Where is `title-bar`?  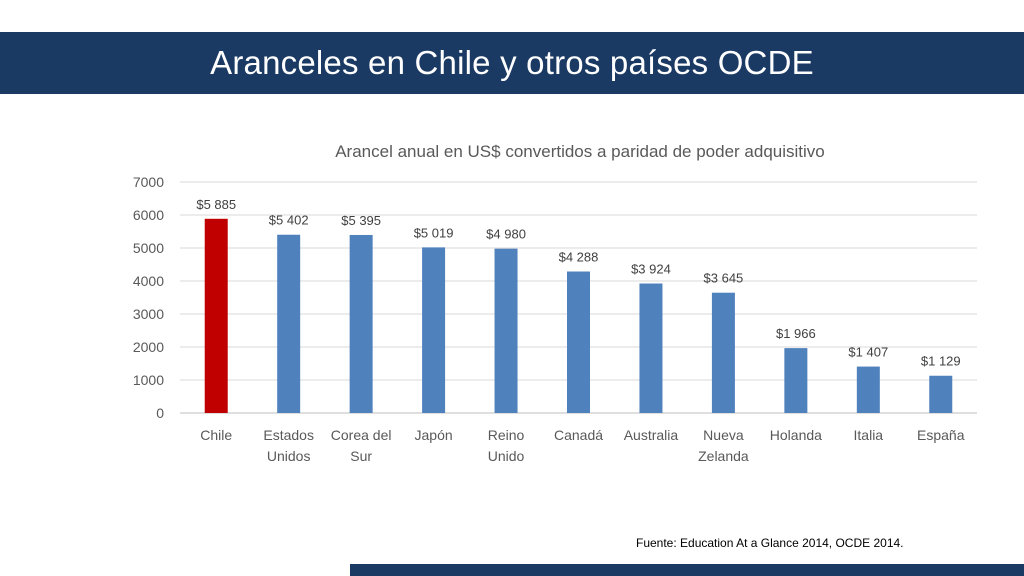
title-bar is located at coordinates (512, 63).